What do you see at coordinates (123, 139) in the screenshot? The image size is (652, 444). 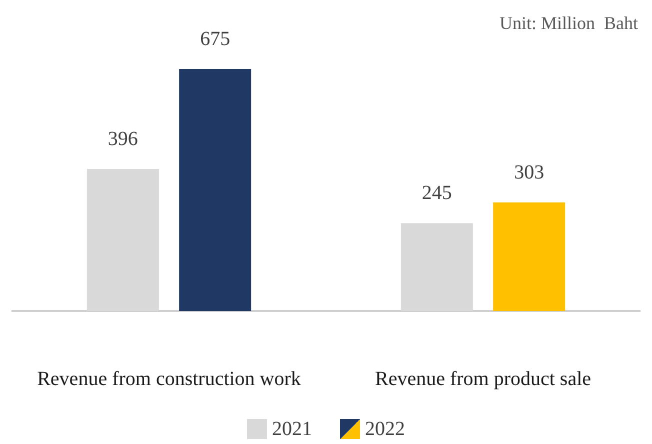 I see `data-label: 396` at bounding box center [123, 139].